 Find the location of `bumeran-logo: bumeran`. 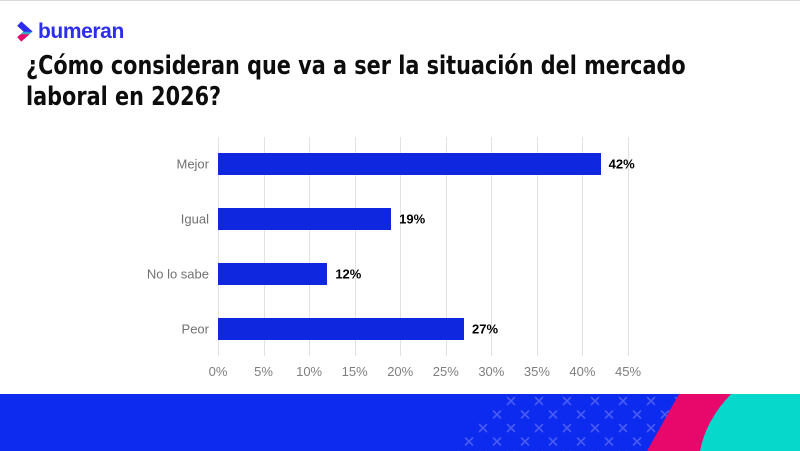

bumeran-logo: bumeran is located at coordinates (69, 31).